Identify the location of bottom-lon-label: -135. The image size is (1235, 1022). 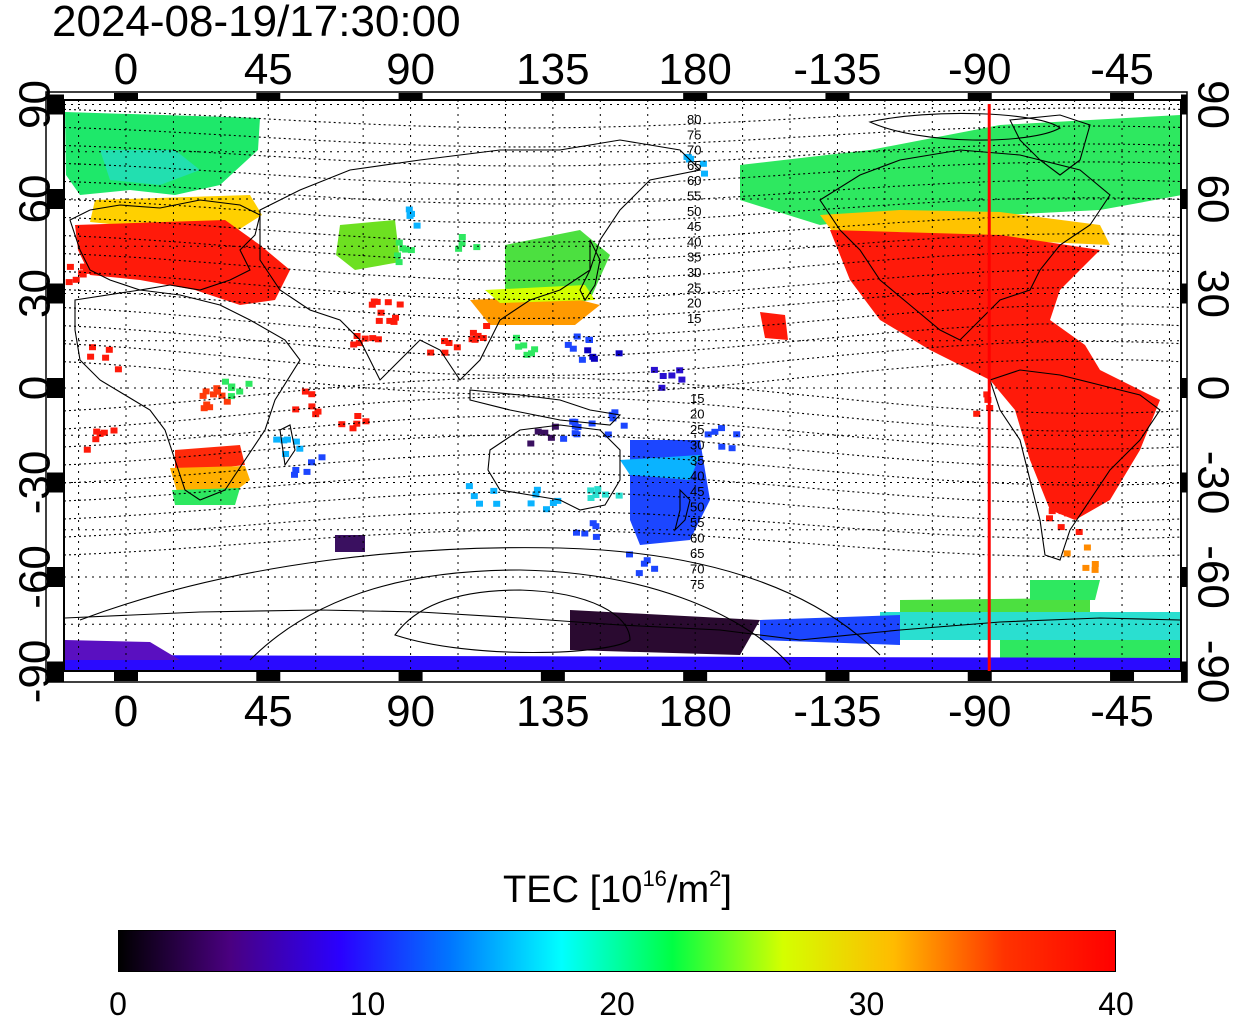
(837, 711).